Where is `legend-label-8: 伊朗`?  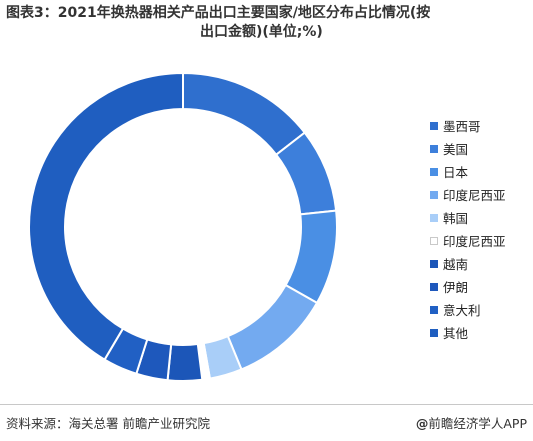 legend-label-8: 伊朗 is located at coordinates (456, 287).